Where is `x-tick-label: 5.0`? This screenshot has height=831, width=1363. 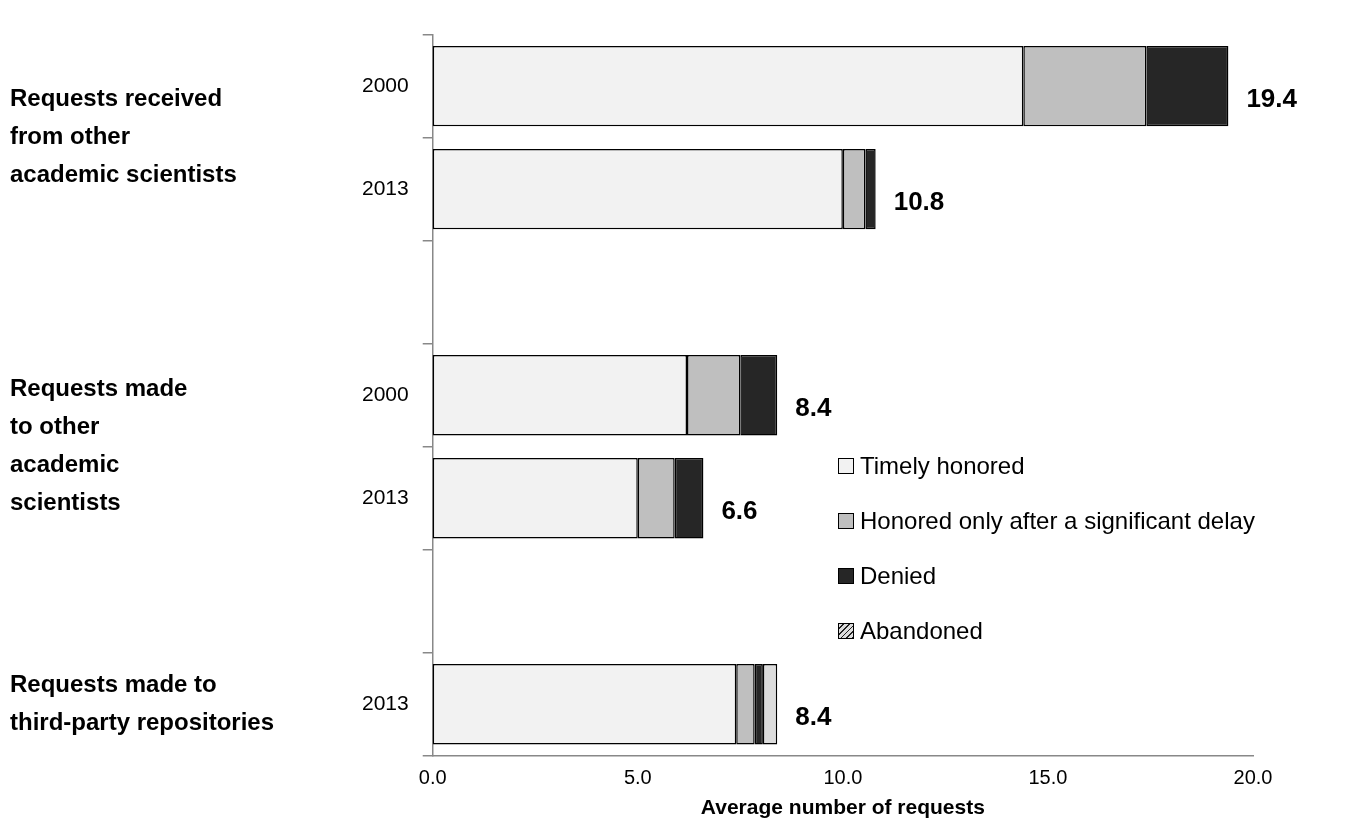
x-tick-label: 5.0 is located at coordinates (637, 777).